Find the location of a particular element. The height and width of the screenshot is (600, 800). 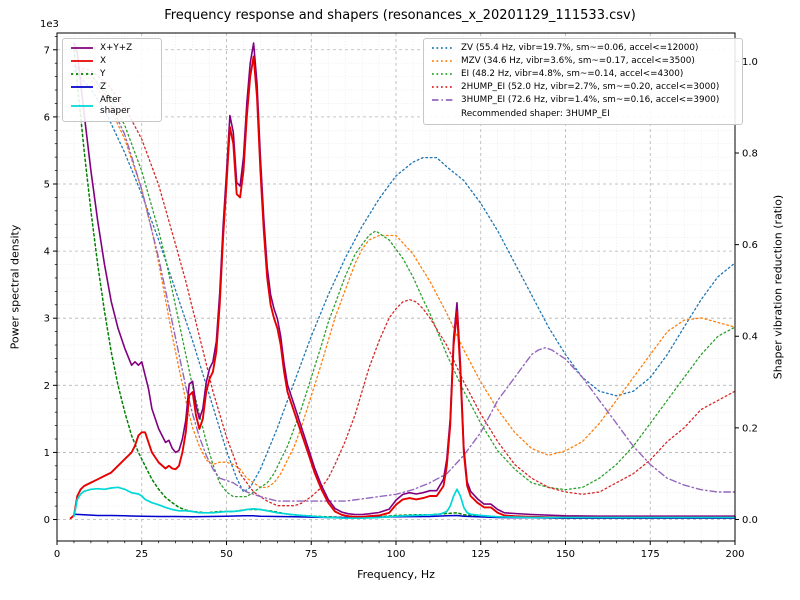

y-left-tick-label: 2 is located at coordinates (47, 386).